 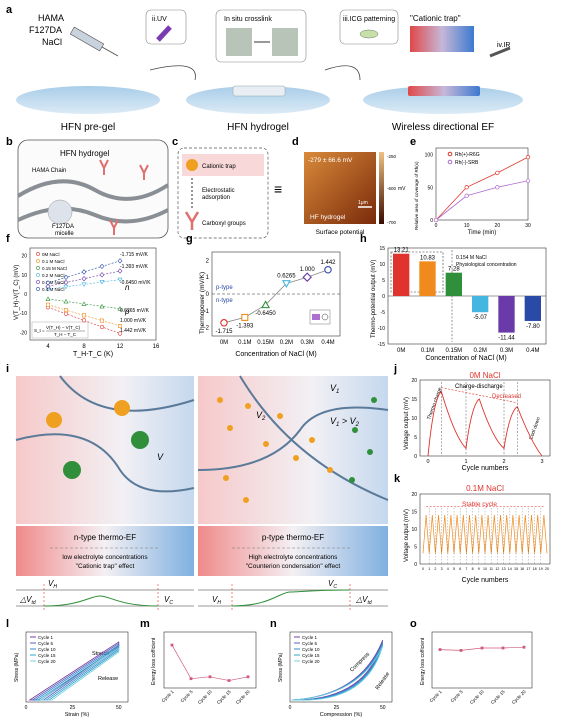 I want to click on k-xtick-2: 2, so click(x=435, y=569).